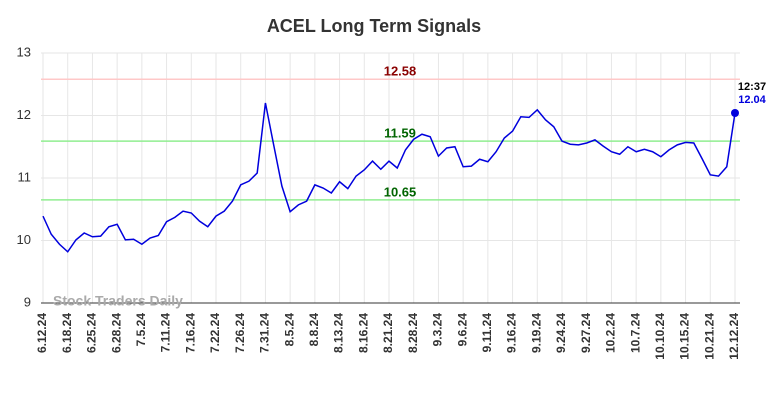 This screenshot has width=784, height=398. What do you see at coordinates (400, 191) in the screenshot?
I see `signal-label: 10.65` at bounding box center [400, 191].